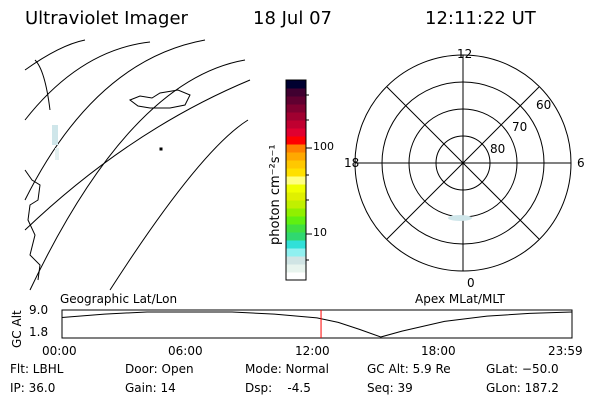 This screenshot has width=600, height=400. I want to click on colorbar, so click(296, 180).